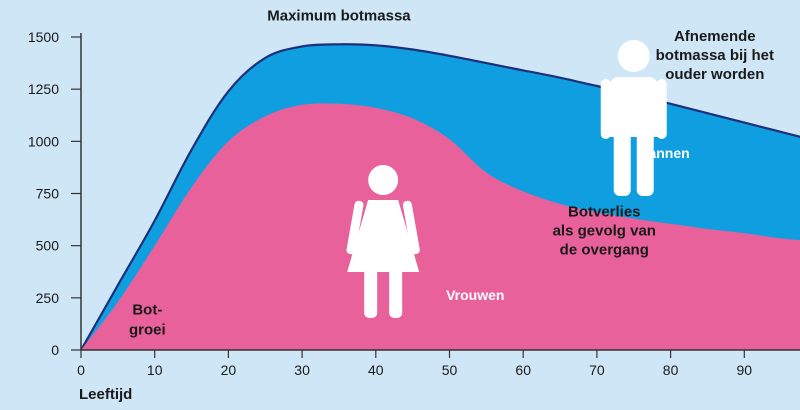  What do you see at coordinates (155, 370) in the screenshot?
I see `x-tick-label: 10` at bounding box center [155, 370].